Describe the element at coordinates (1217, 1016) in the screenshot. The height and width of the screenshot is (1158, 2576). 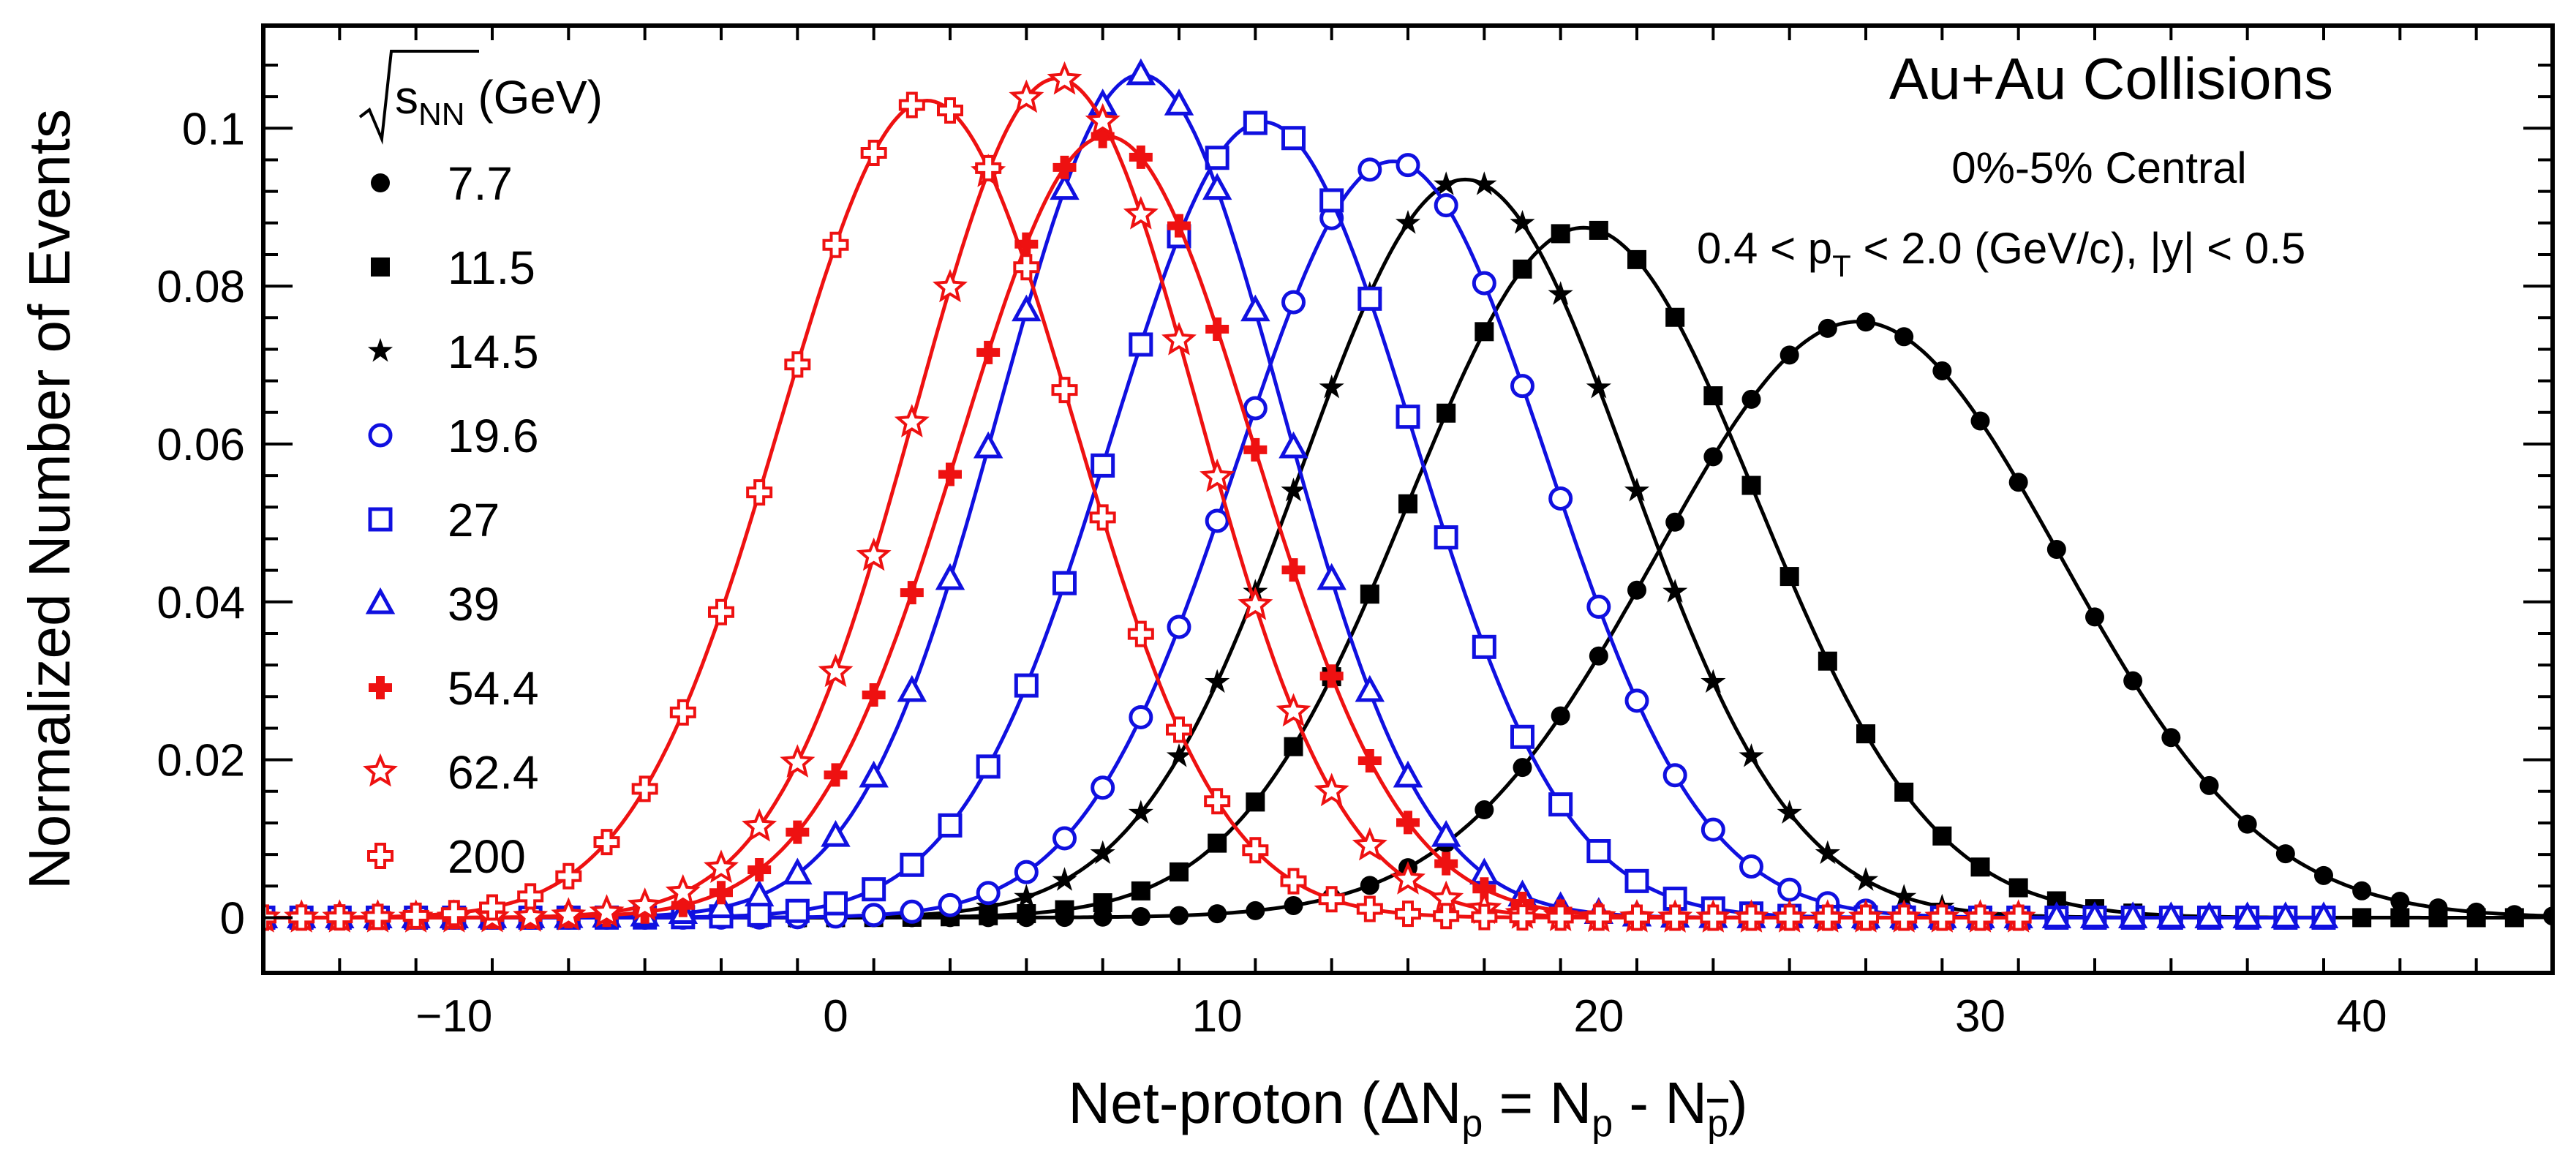
I see `x-tick-label: 10` at that location.